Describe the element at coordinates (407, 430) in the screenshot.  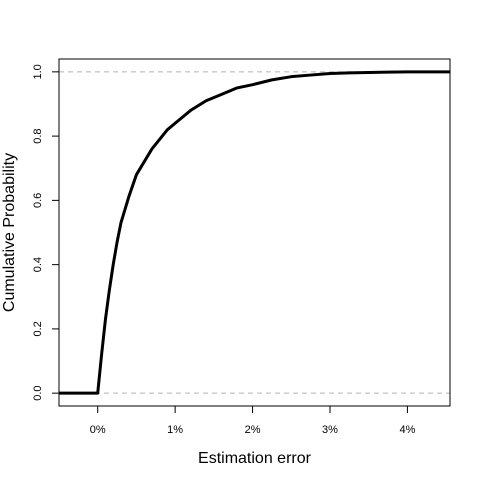
I see `x-tick-label-4: 4%` at that location.